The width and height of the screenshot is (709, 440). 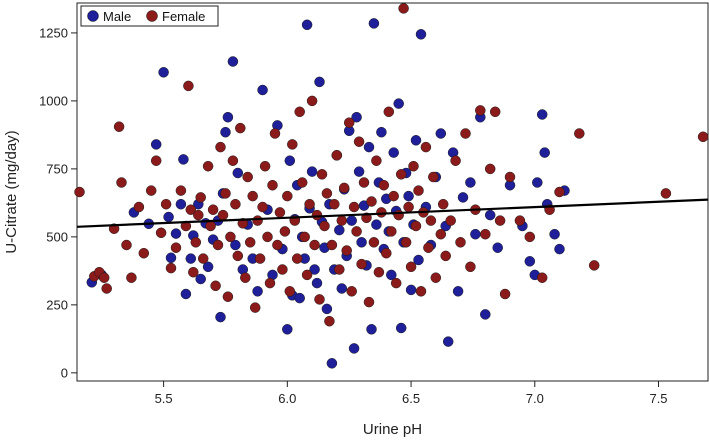 What do you see at coordinates (58, 202) in the screenshot?
I see `y-axis-ticks: 0 250 500 750 1000 1250` at bounding box center [58, 202].